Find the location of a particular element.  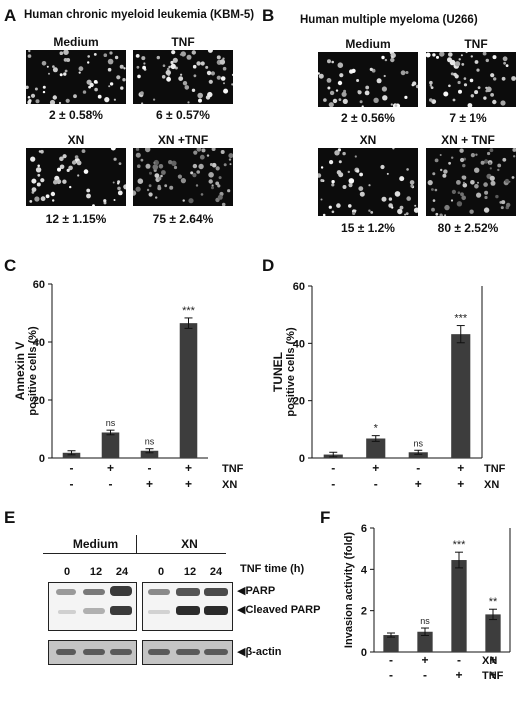

y-tick-label: 20 is located at coordinates (299, 402).